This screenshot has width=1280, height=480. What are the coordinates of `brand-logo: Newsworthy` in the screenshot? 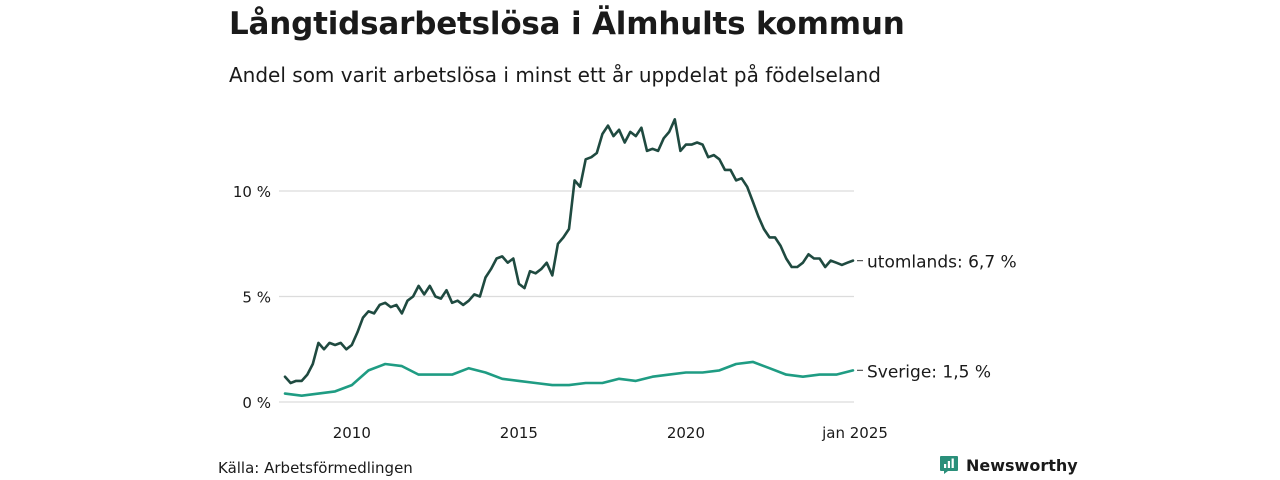 It's located at (1008, 465).